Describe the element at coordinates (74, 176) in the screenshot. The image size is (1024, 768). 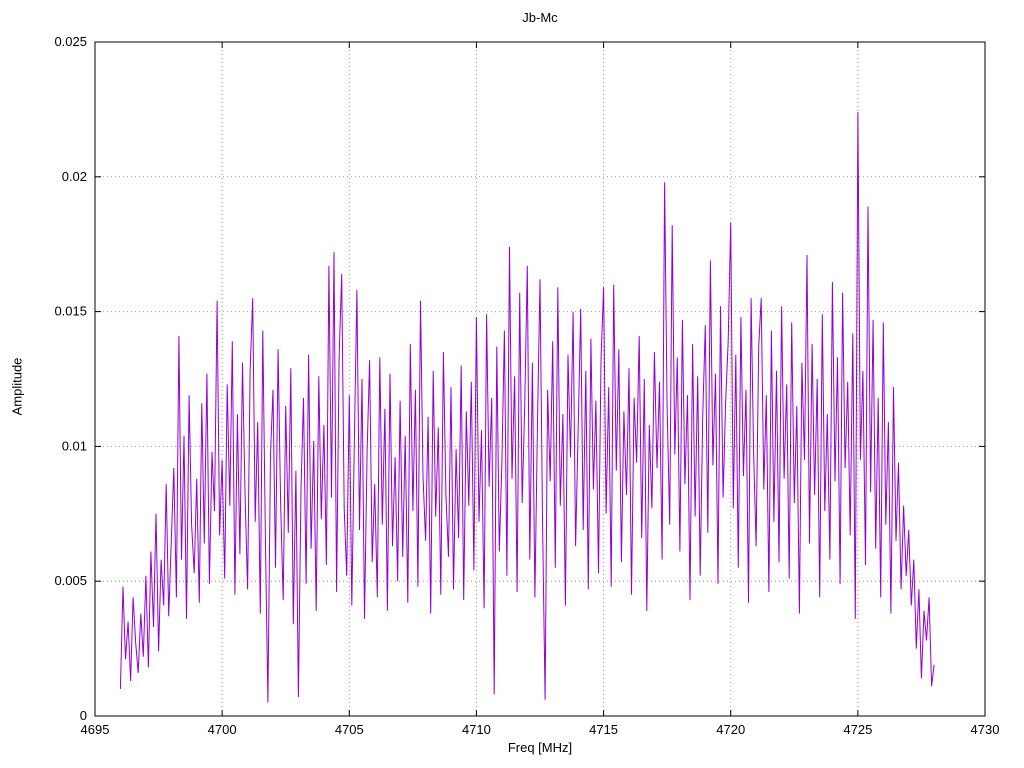
I see `y-tick-label: 0.02` at that location.